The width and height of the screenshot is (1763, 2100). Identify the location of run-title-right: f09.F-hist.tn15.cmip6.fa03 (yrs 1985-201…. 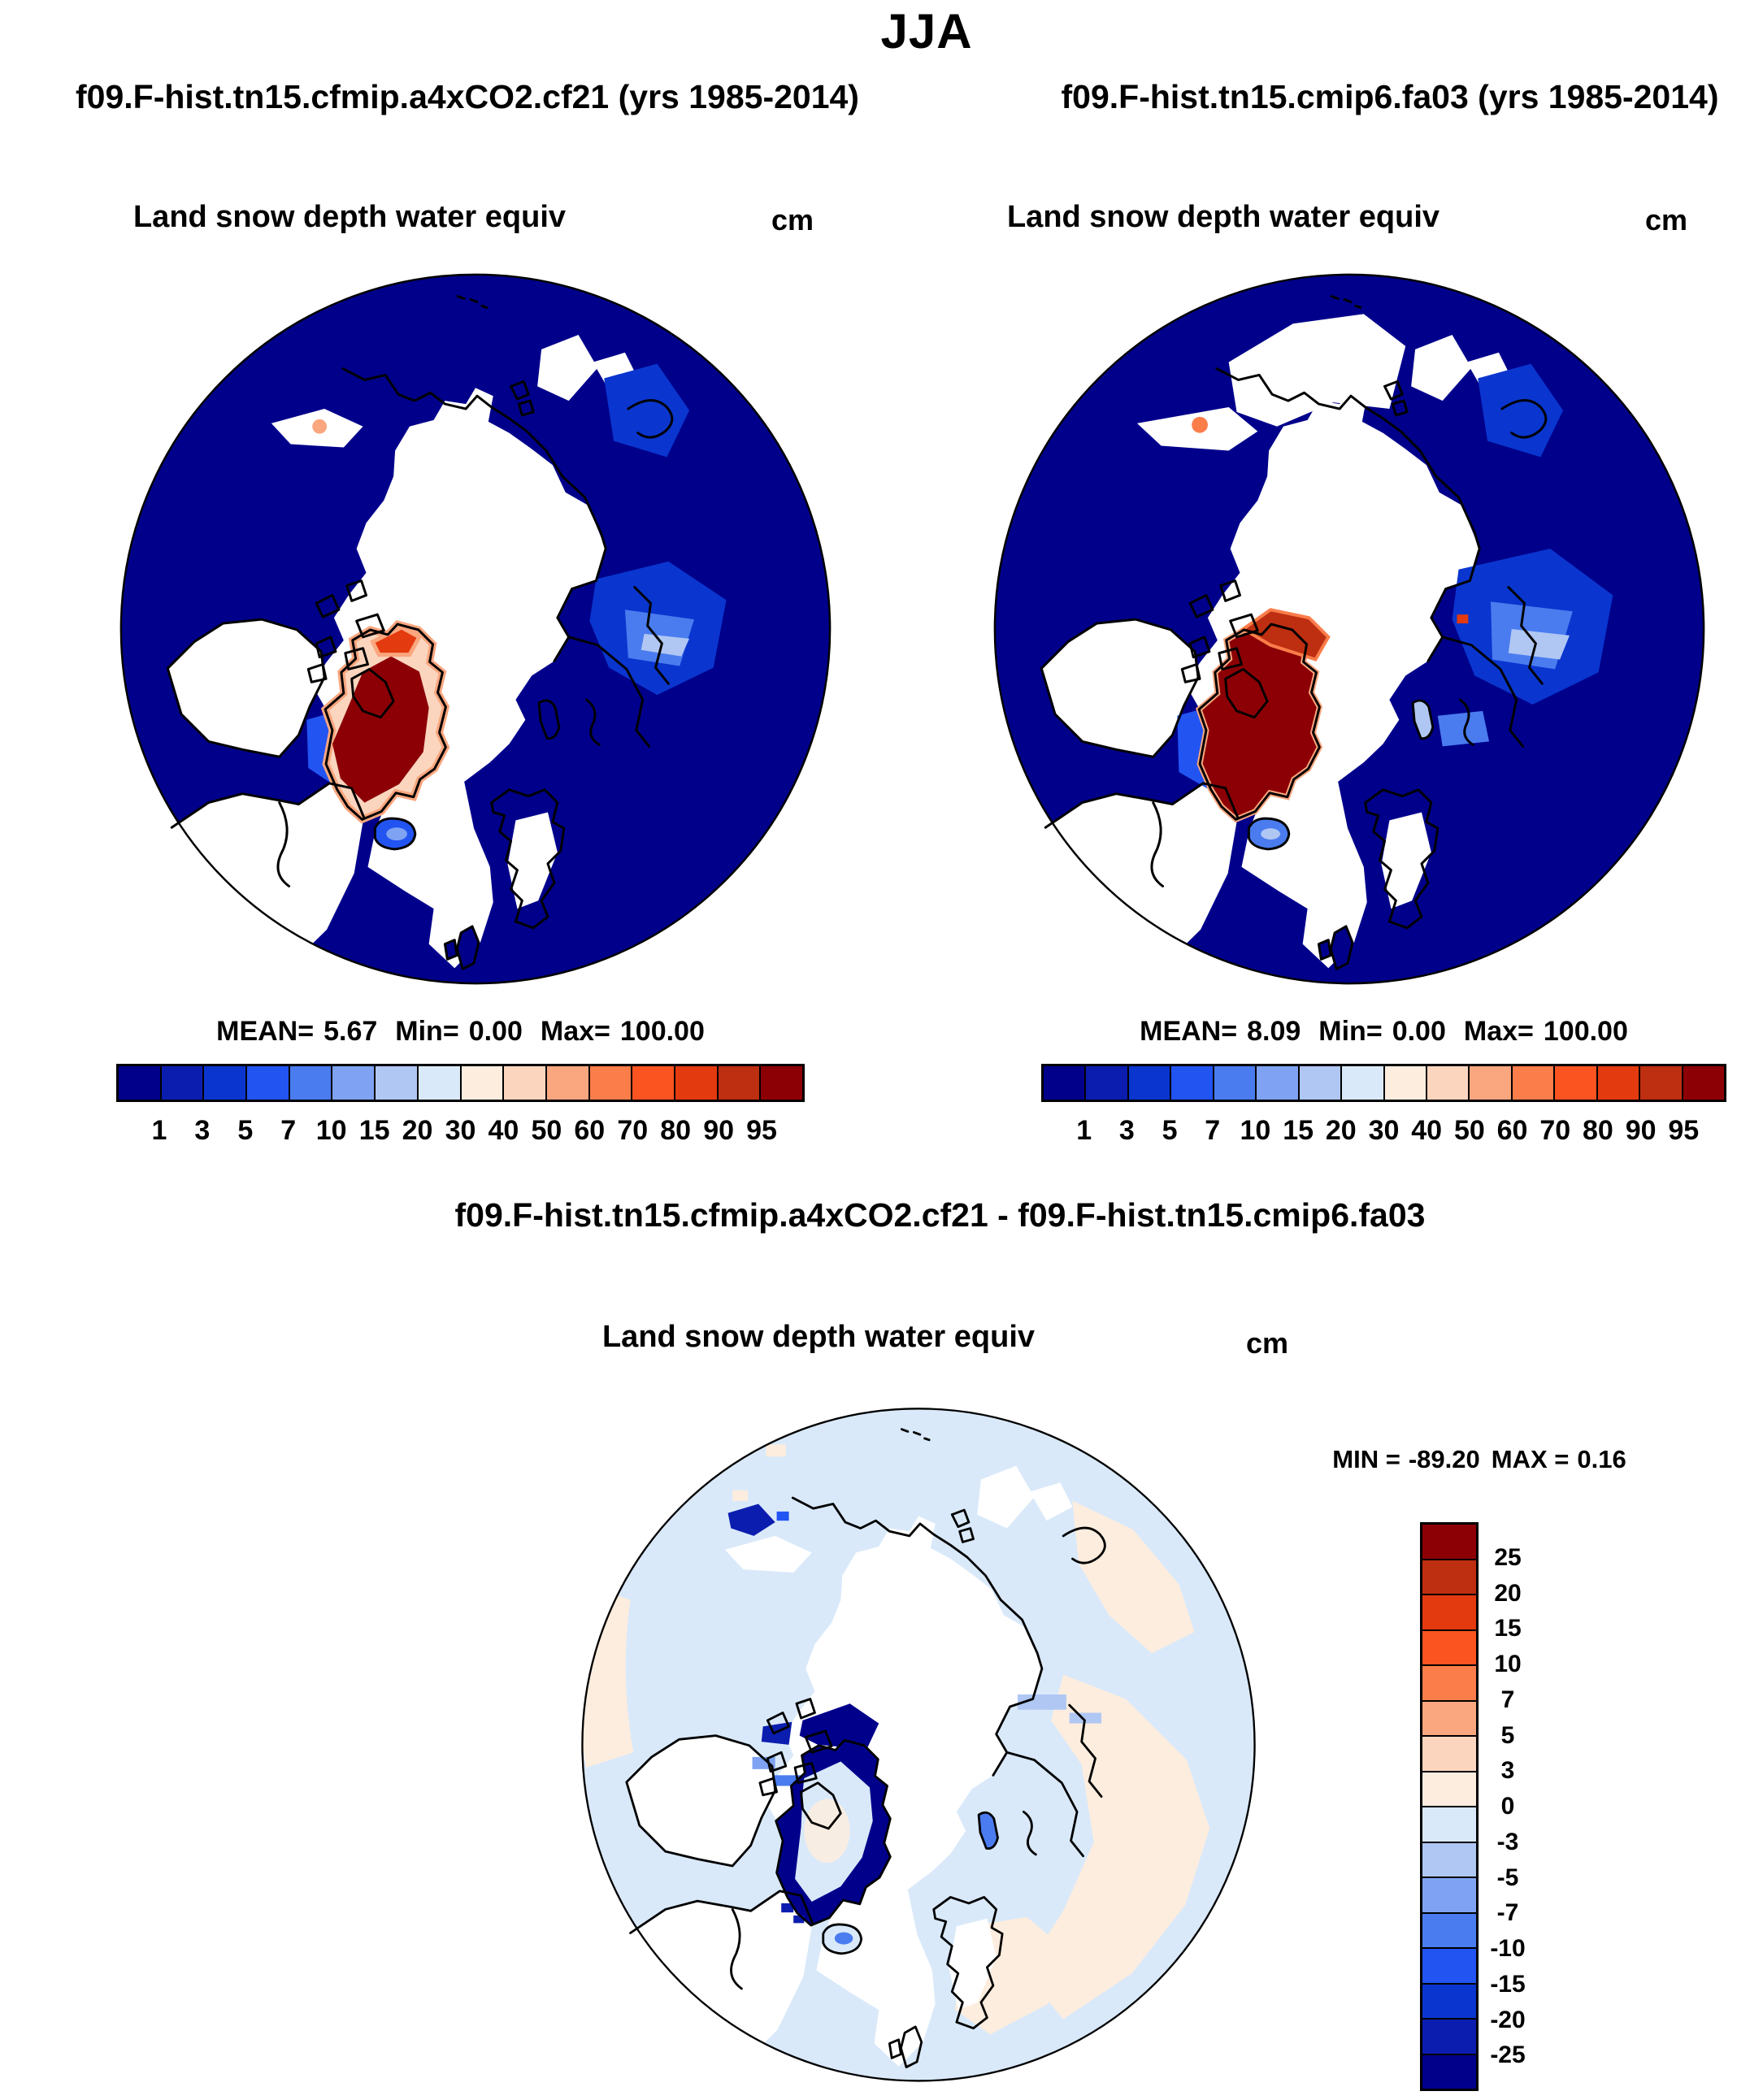
(1390, 96).